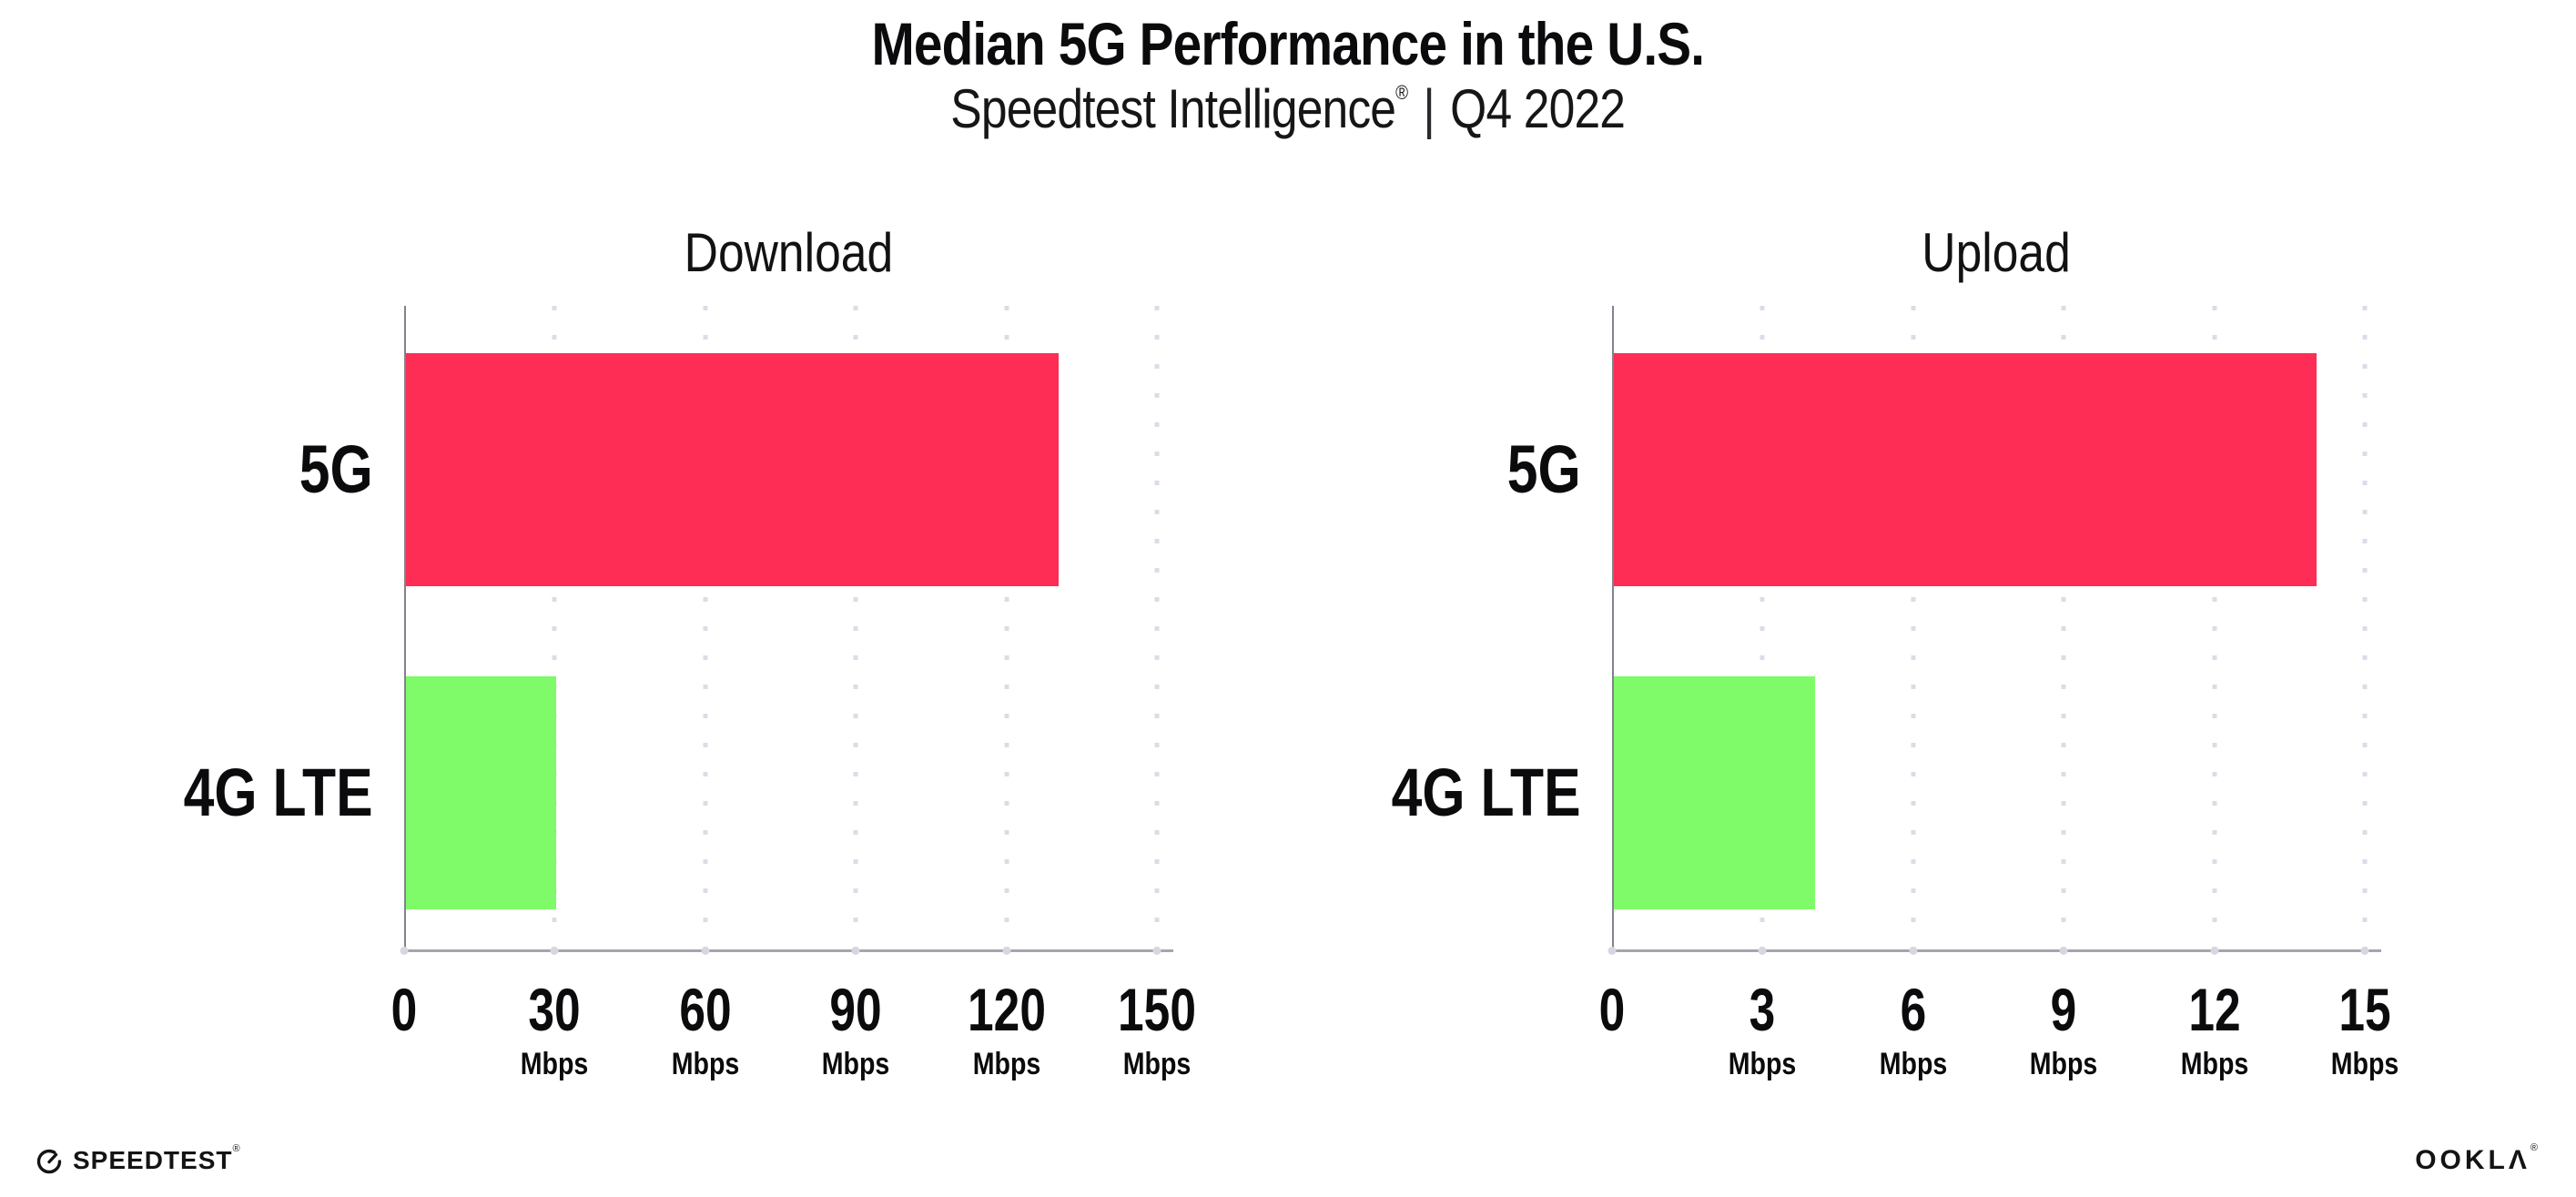 The width and height of the screenshot is (2576, 1197). Describe the element at coordinates (1288, 1160) in the screenshot. I see `footer: SPEEDTEST® OOKLΛ®` at that location.